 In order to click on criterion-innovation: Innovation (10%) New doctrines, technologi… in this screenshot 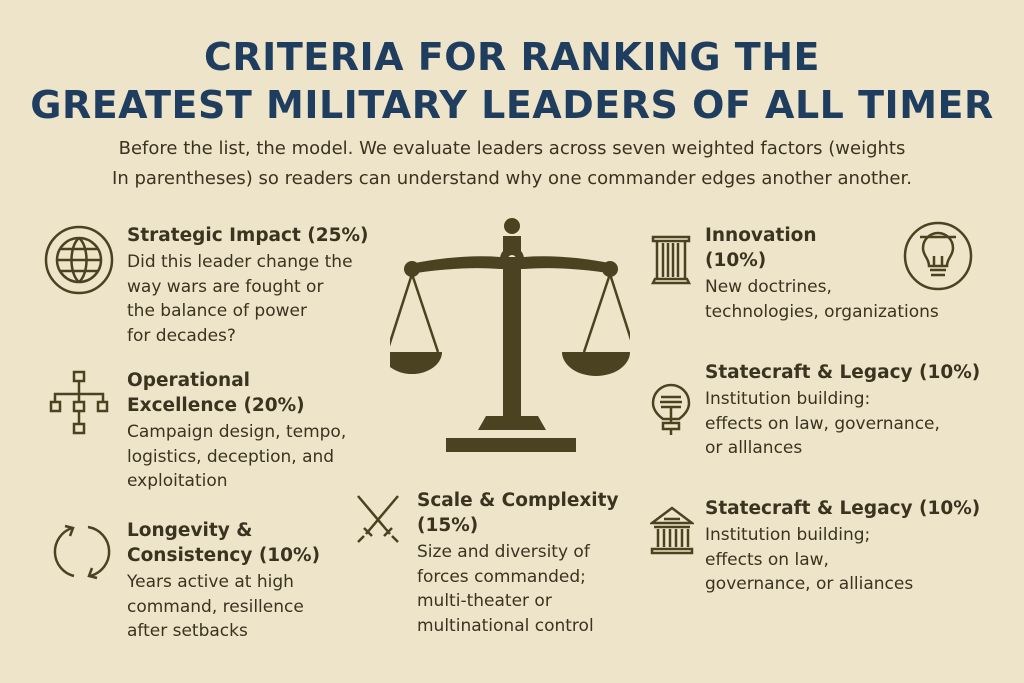, I will do `click(822, 273)`.